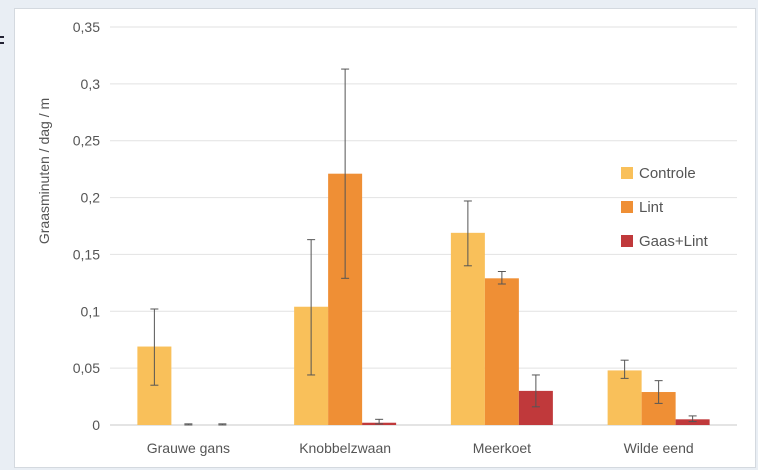  What do you see at coordinates (665, 207) in the screenshot?
I see `legend: Controle Lint Gaas+Lint` at bounding box center [665, 207].